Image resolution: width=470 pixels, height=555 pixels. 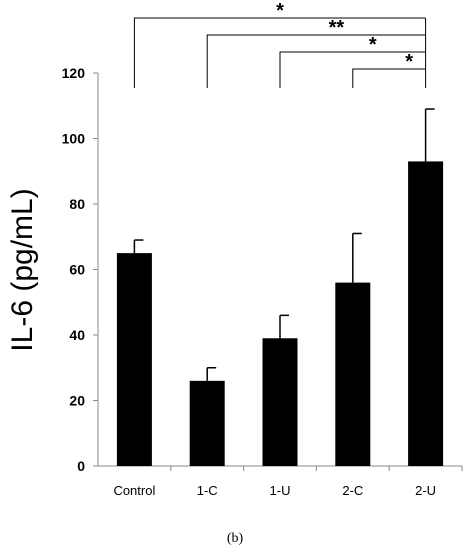 What do you see at coordinates (77, 204) in the screenshot?
I see `y-tick-label: 80` at bounding box center [77, 204].